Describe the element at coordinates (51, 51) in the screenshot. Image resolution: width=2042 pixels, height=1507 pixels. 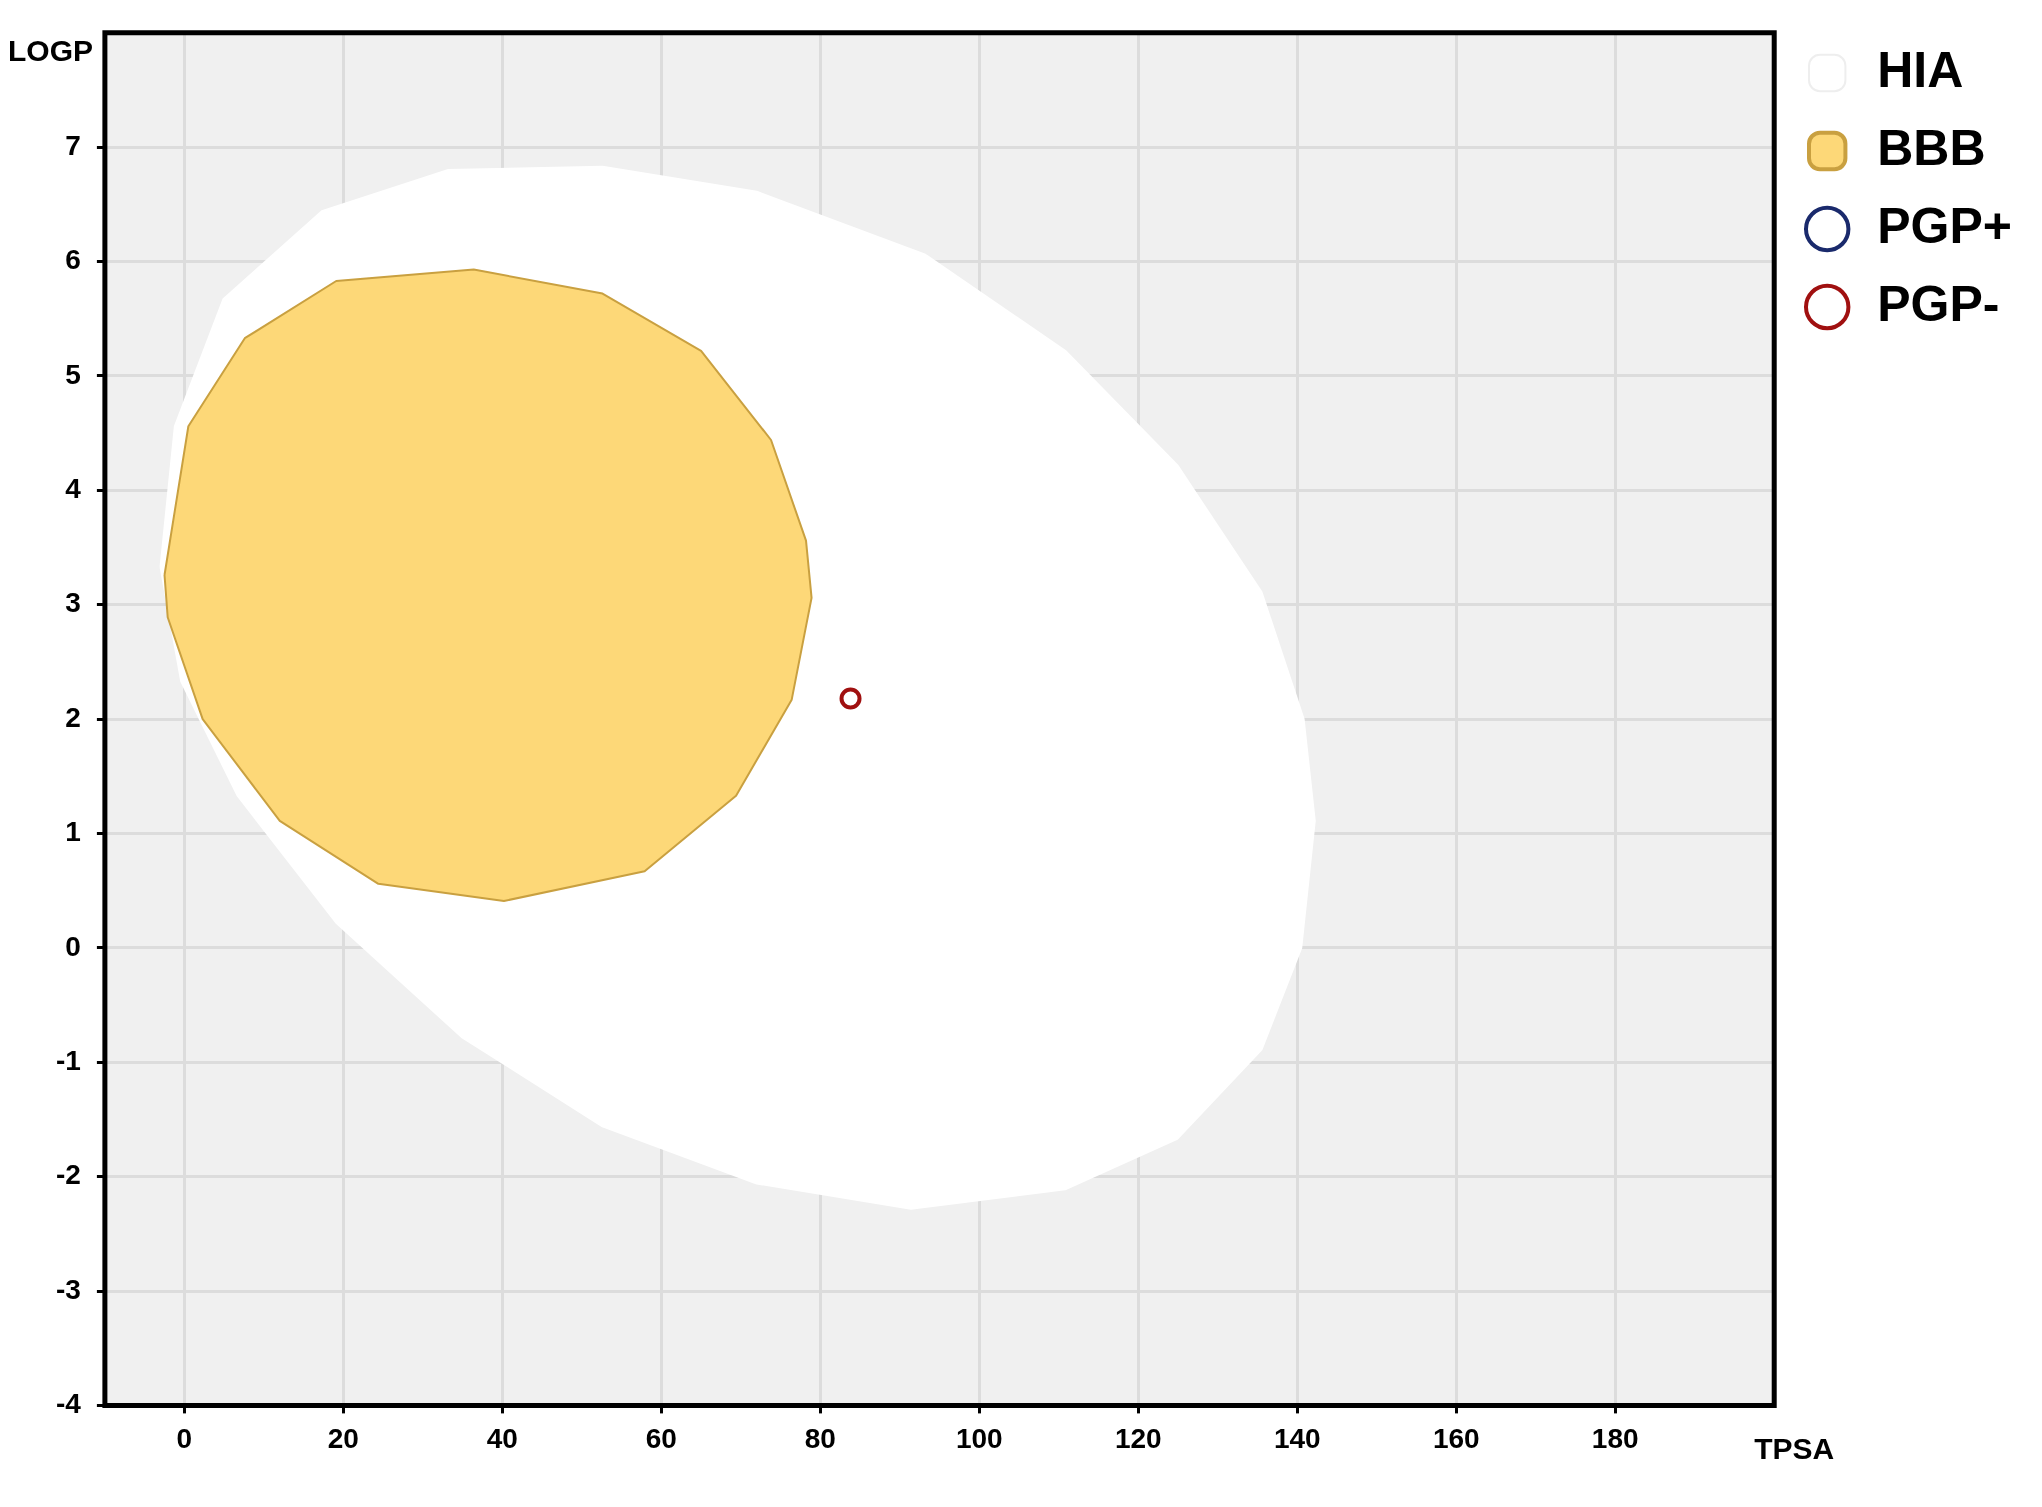
I see `y-axis-title: LOGP` at that location.